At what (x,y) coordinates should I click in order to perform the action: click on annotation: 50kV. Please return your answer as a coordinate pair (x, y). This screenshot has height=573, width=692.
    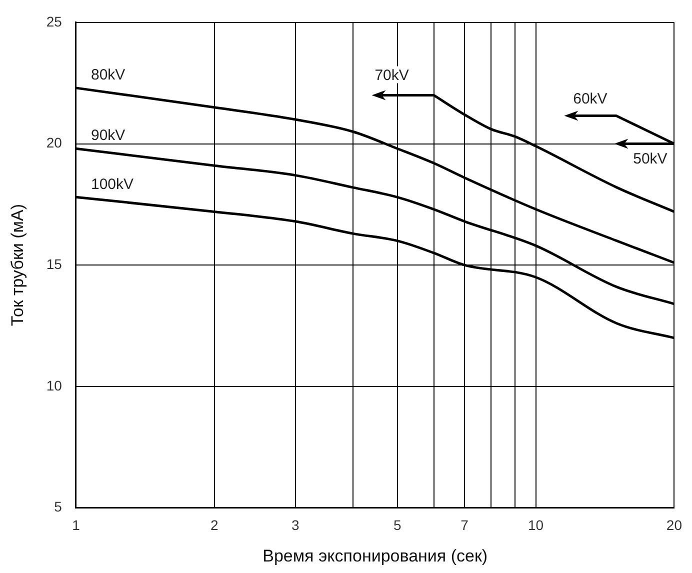
    Looking at the image, I should click on (650, 159).